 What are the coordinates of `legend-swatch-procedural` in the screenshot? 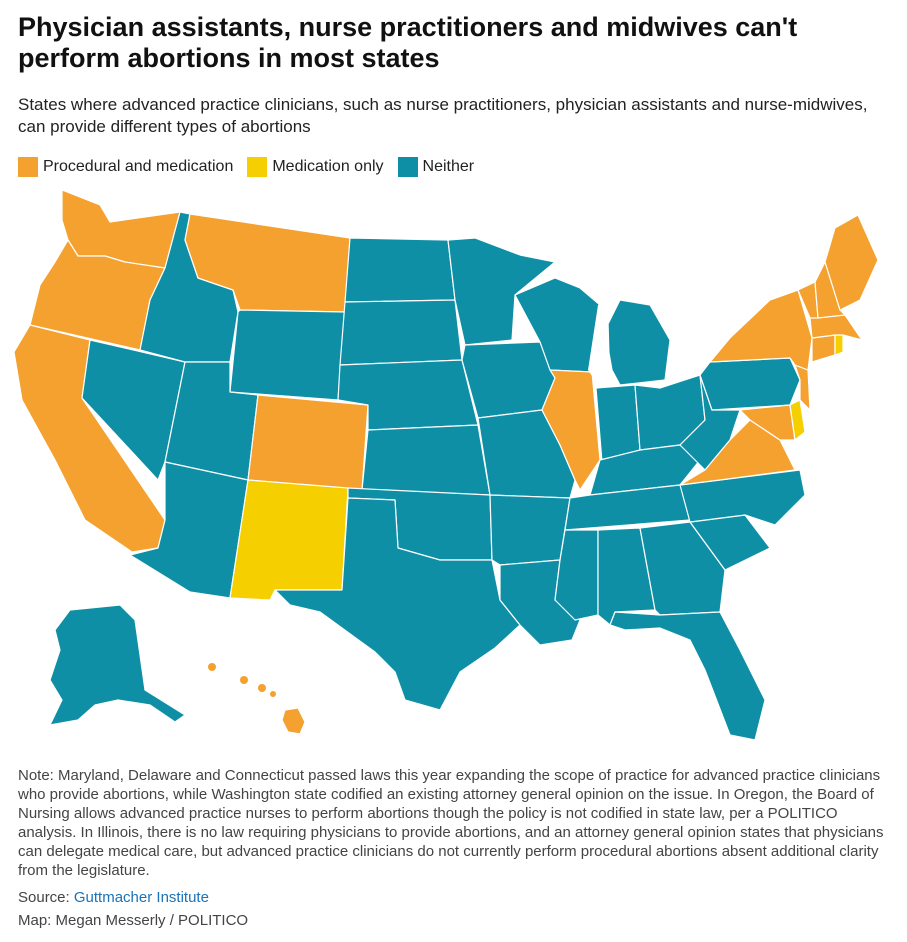 It's located at (28, 167).